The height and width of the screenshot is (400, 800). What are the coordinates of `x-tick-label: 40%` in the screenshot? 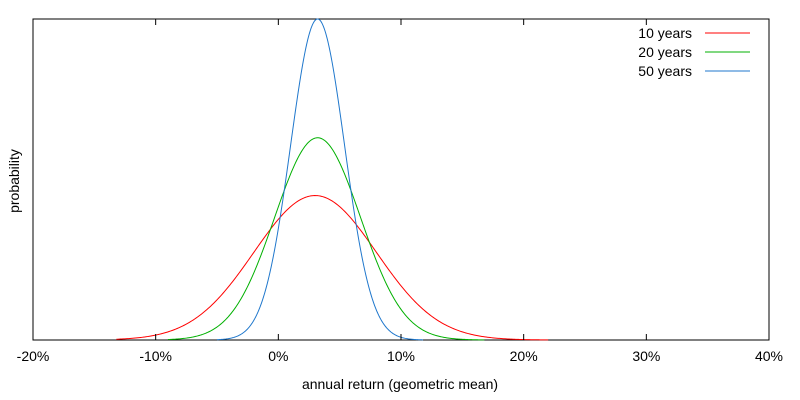 It's located at (769, 356).